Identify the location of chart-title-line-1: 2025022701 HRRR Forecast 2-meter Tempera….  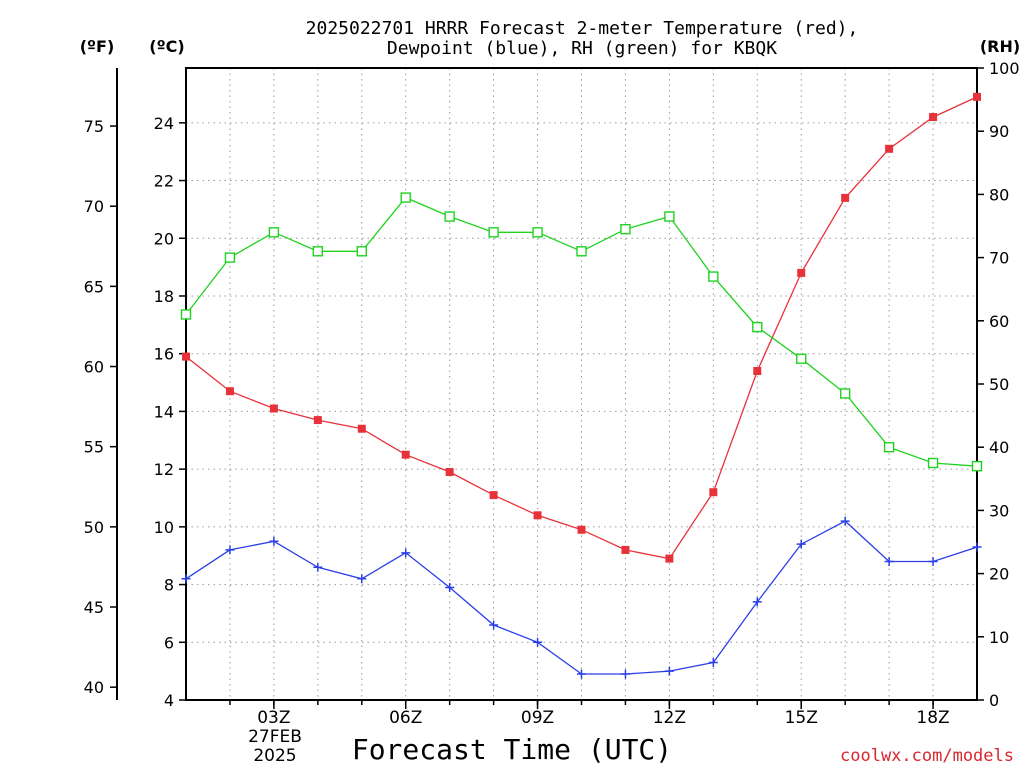
(582, 28).